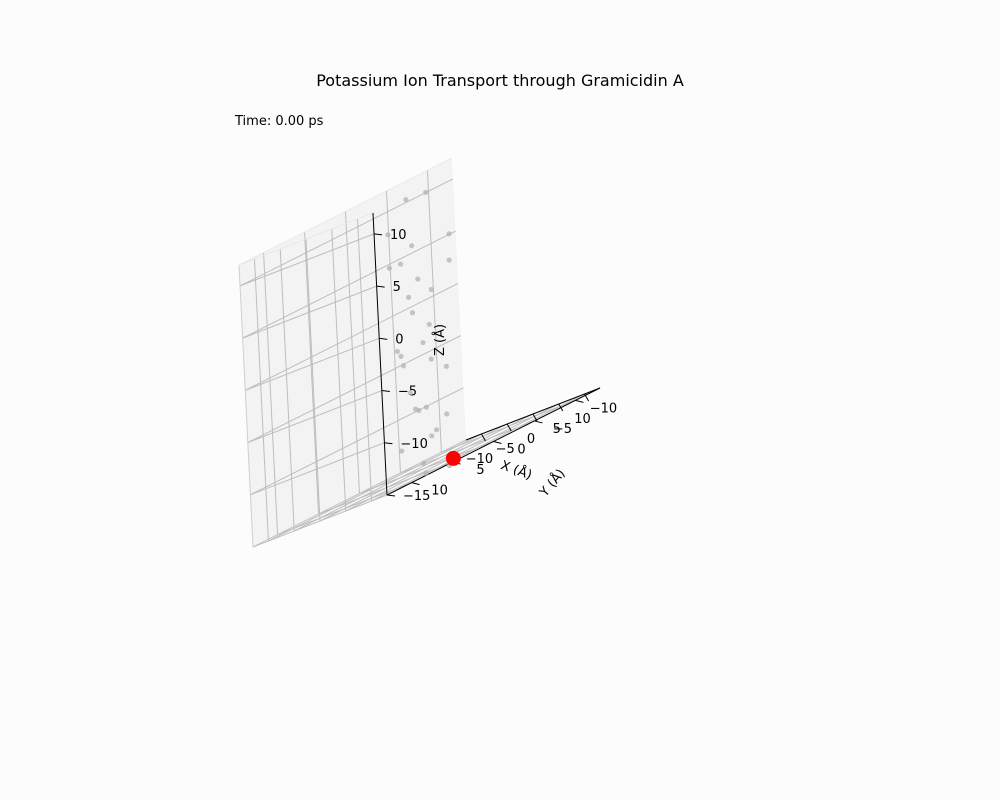 The image size is (1000, 800). I want to click on y-tick-label: 5, so click(480, 470).